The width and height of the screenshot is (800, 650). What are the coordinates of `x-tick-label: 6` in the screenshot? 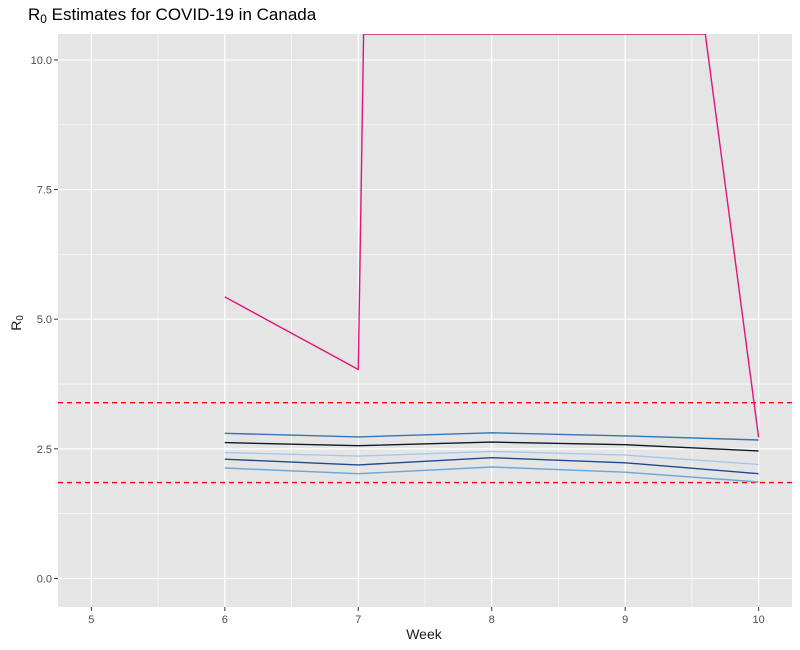 It's located at (225, 620).